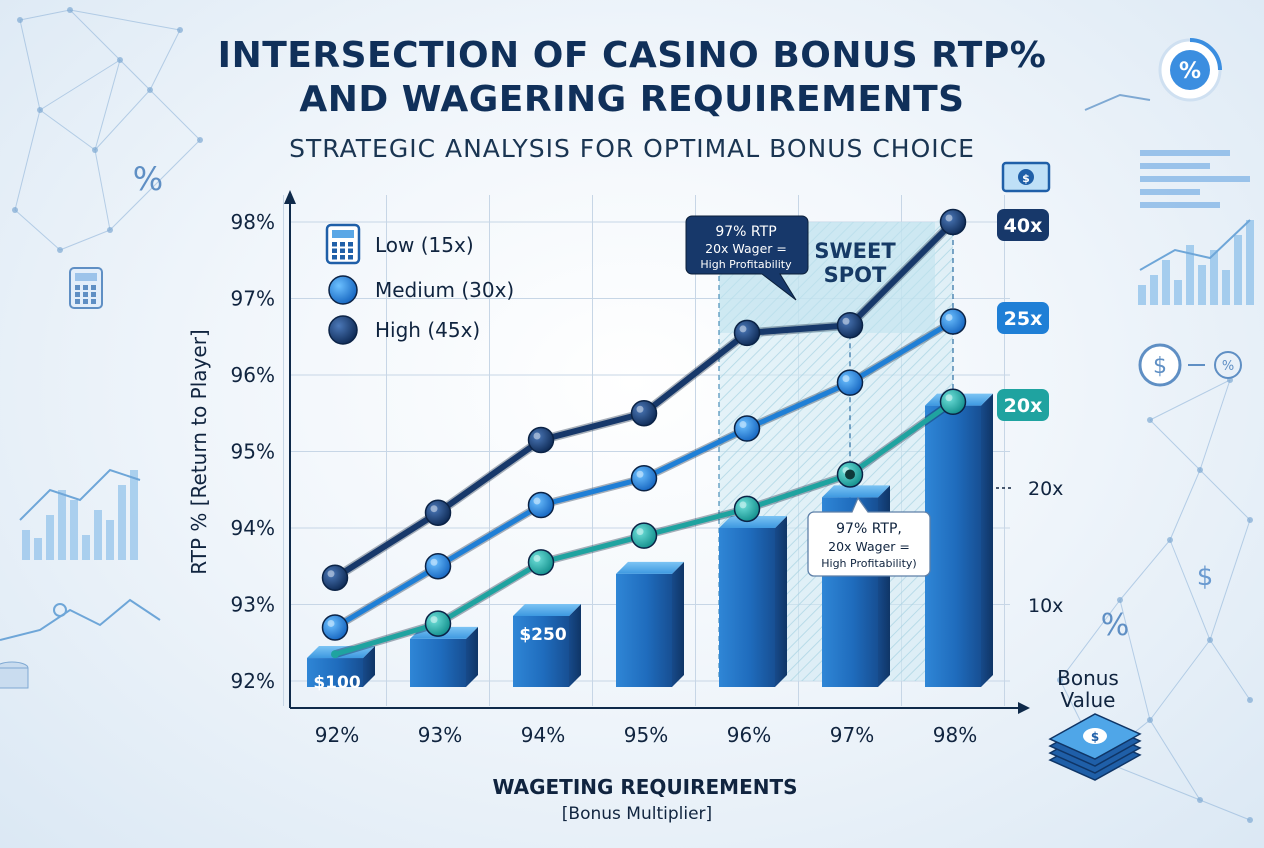  Describe the element at coordinates (868, 563) in the screenshot. I see `callout-line: High Profitability)` at that location.